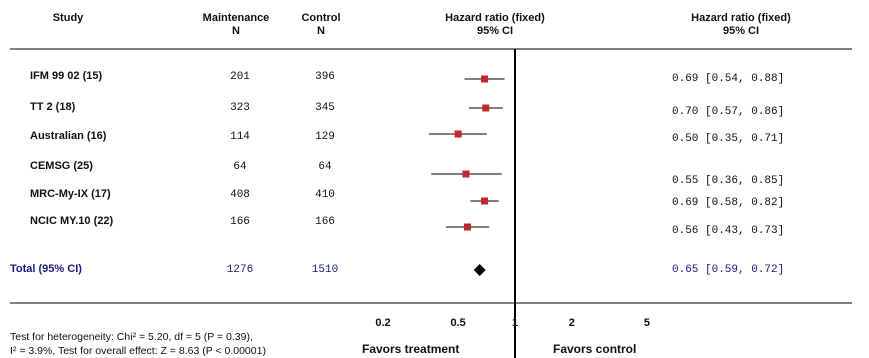 The height and width of the screenshot is (358, 869). What do you see at coordinates (728, 79) in the screenshot?
I see `ci-text: 0.69 [0.54, 0.88]` at bounding box center [728, 79].